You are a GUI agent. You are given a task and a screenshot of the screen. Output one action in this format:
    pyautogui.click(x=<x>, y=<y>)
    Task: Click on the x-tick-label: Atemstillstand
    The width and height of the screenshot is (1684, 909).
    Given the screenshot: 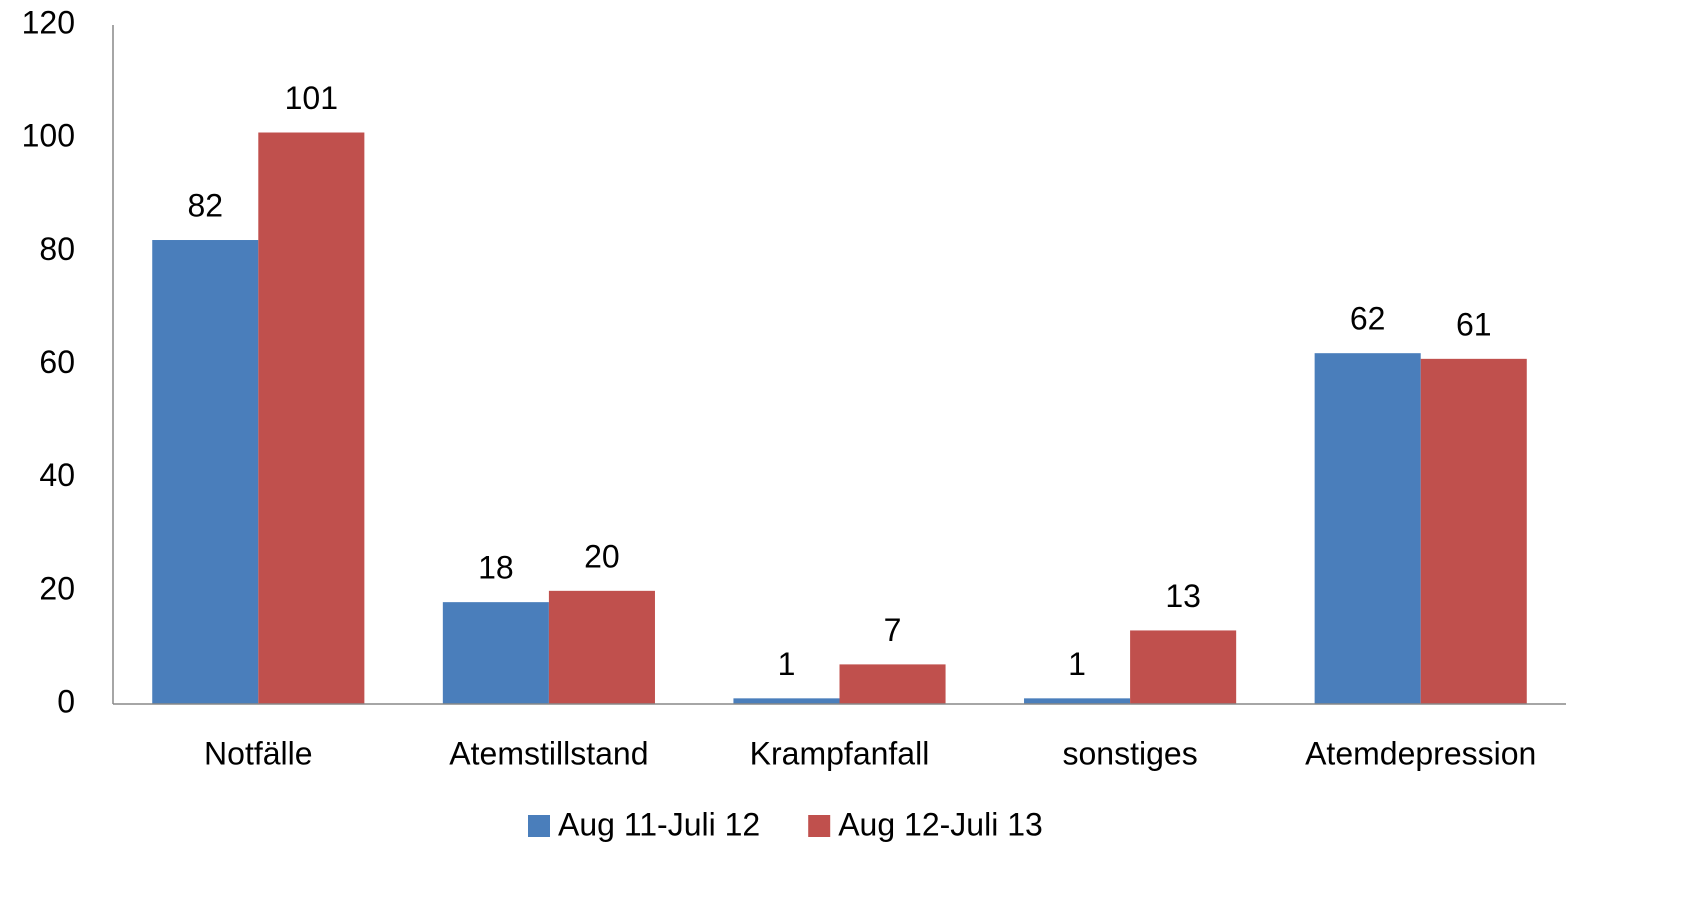 What is the action you would take?
    pyautogui.click(x=548, y=753)
    